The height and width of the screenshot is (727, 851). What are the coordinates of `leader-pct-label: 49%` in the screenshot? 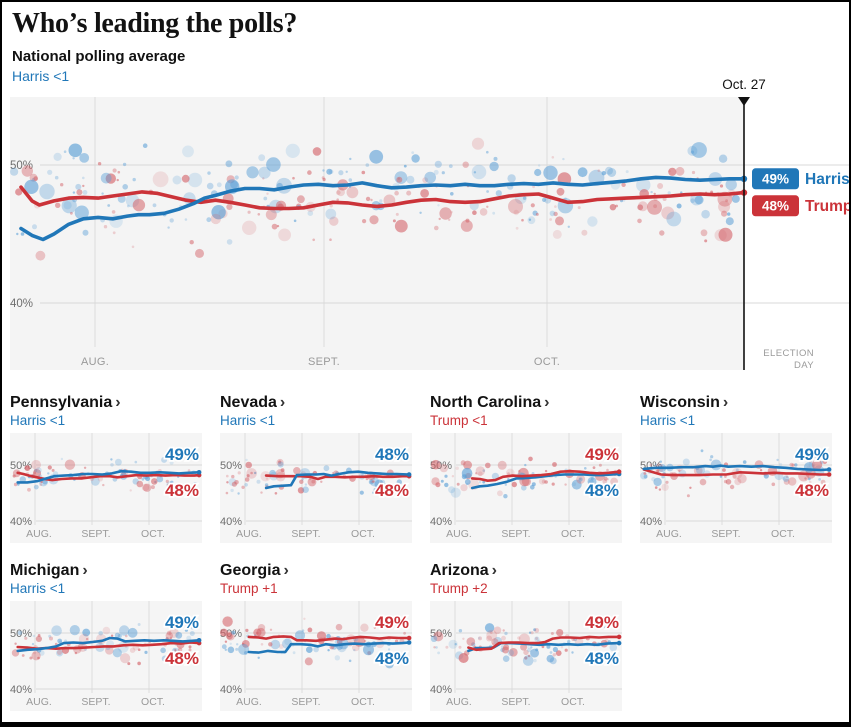 It's located at (602, 454).